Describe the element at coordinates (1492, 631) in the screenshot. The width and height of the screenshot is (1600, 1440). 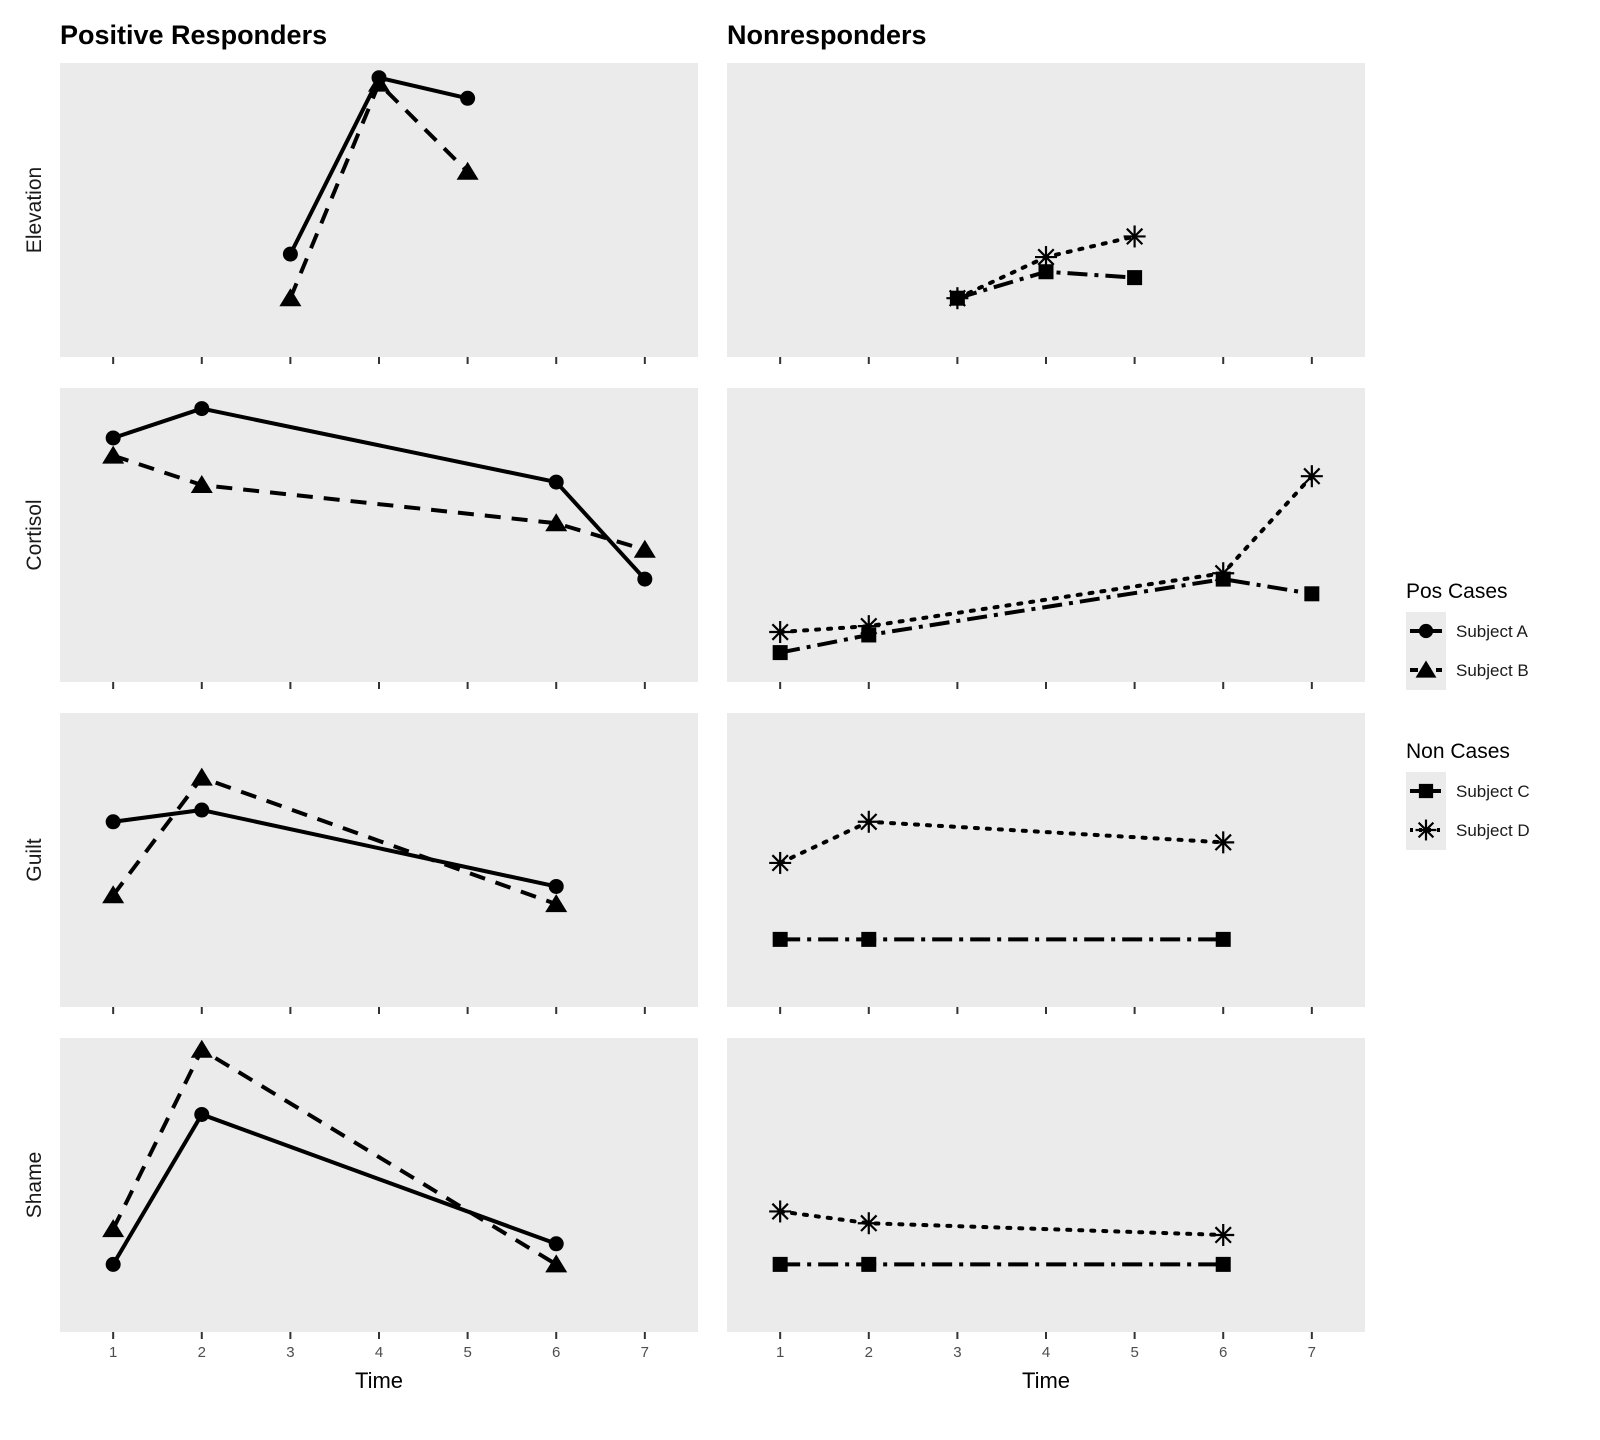
I see `legend-label-subject-a: Subject A` at that location.